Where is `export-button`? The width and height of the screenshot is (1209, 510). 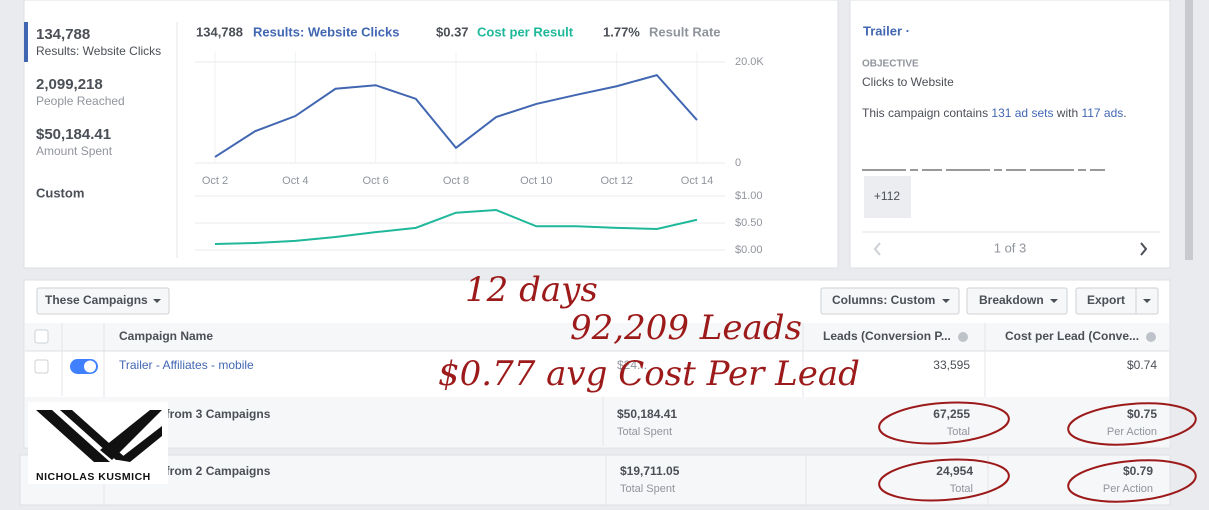
export-button is located at coordinates (1117, 301).